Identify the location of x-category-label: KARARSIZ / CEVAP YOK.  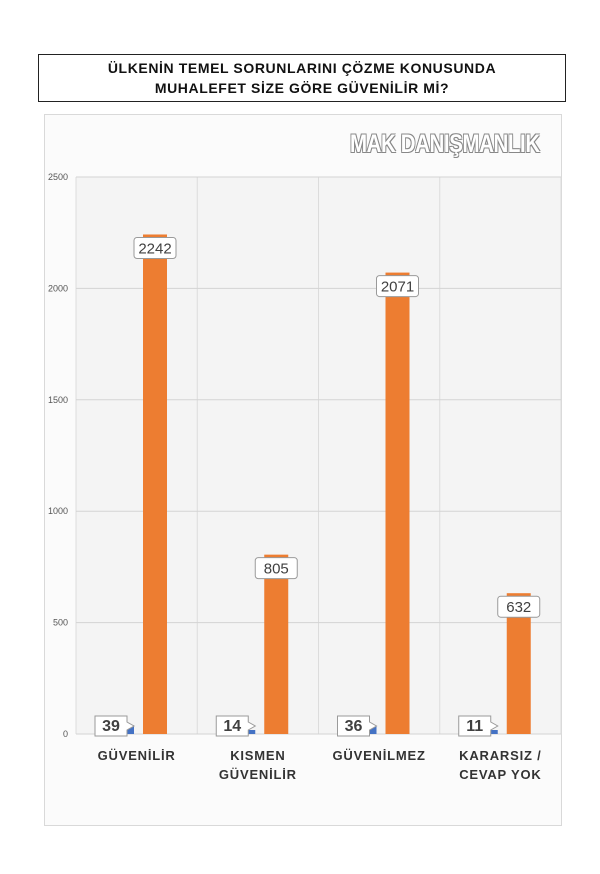
(500, 765).